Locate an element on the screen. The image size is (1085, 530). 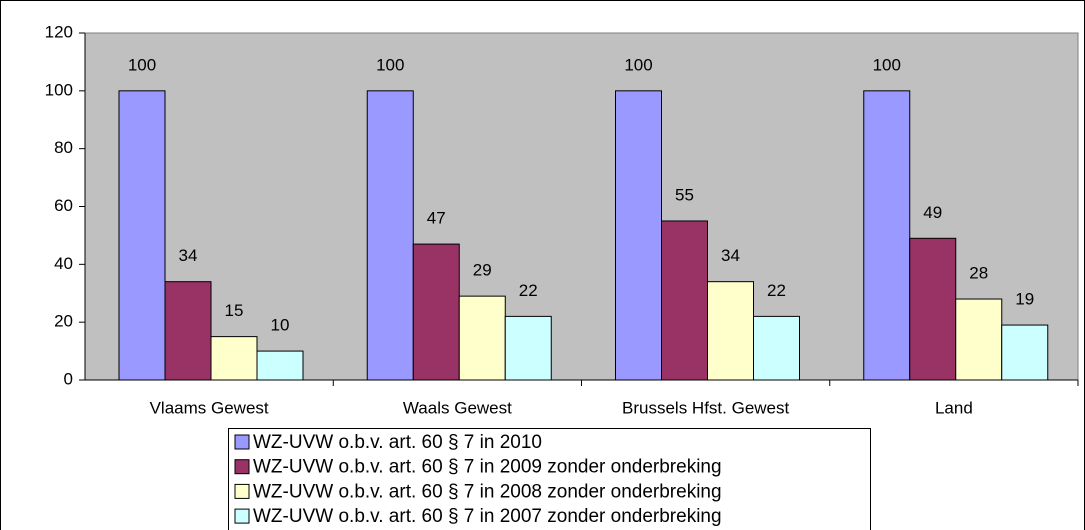
x-tick-label: Vlaams Gewest is located at coordinates (209, 407).